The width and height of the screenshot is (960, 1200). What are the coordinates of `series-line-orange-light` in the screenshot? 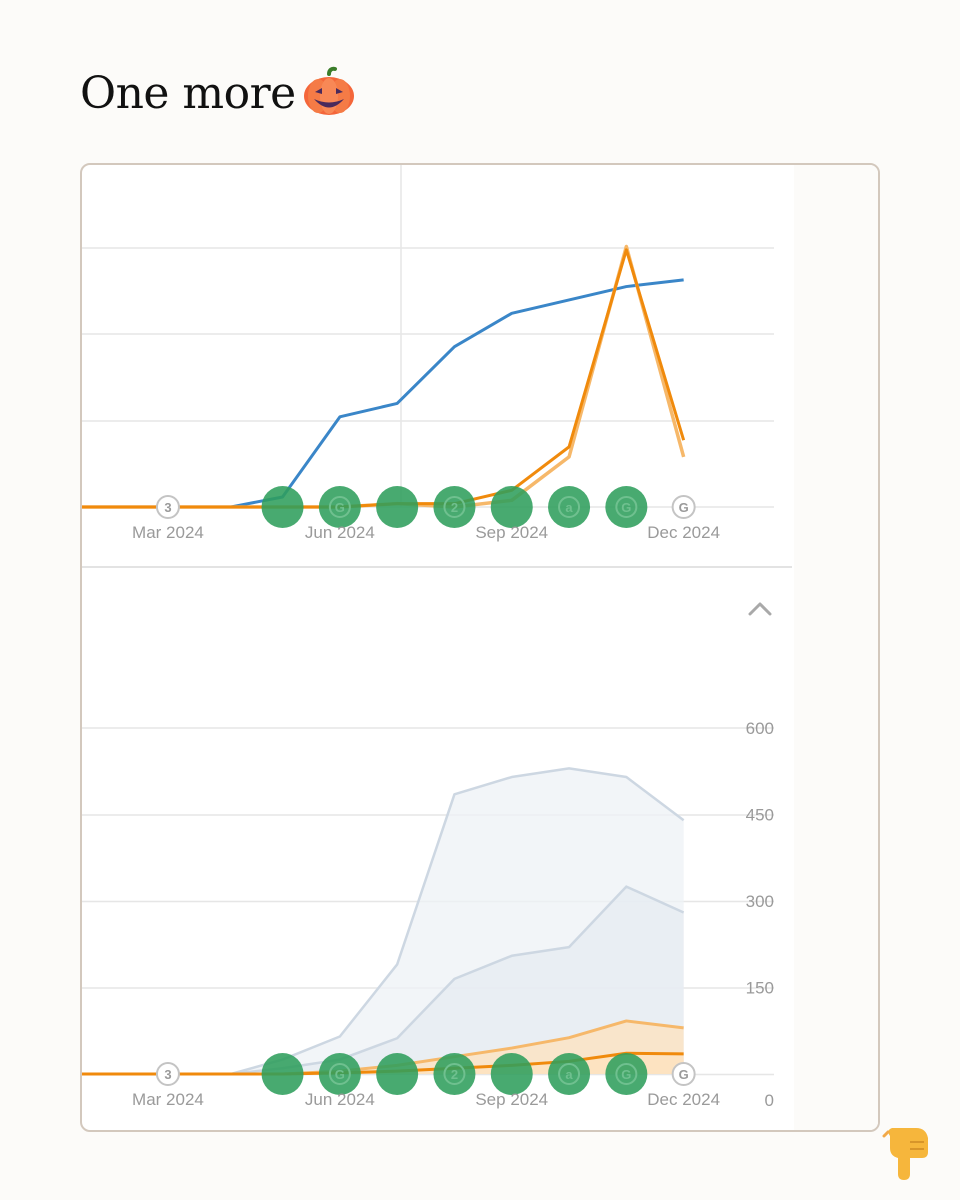 It's located at (384, 376).